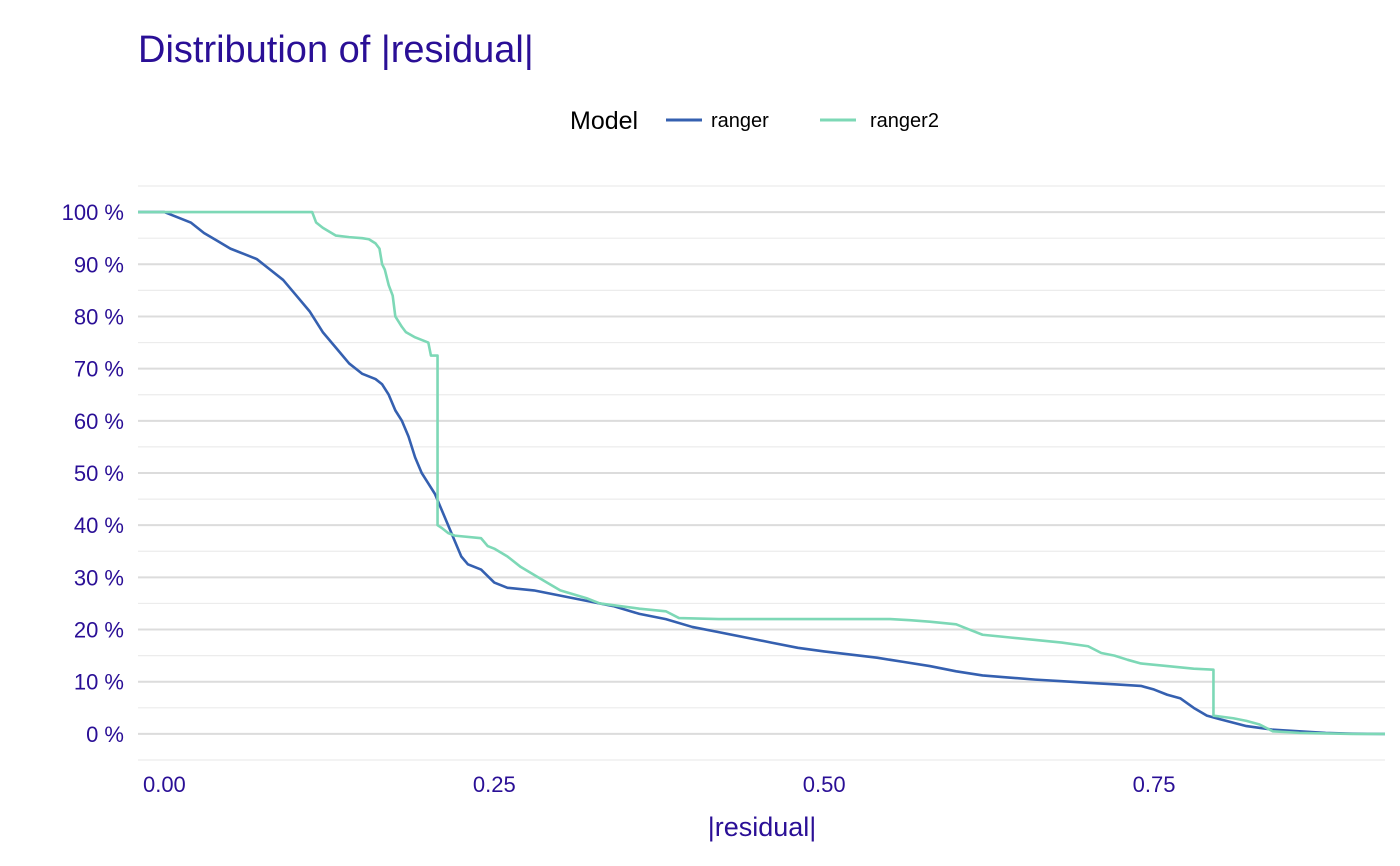 This screenshot has height=866, width=1400. What do you see at coordinates (93, 212) in the screenshot?
I see `y-tick-label: 100 %` at bounding box center [93, 212].